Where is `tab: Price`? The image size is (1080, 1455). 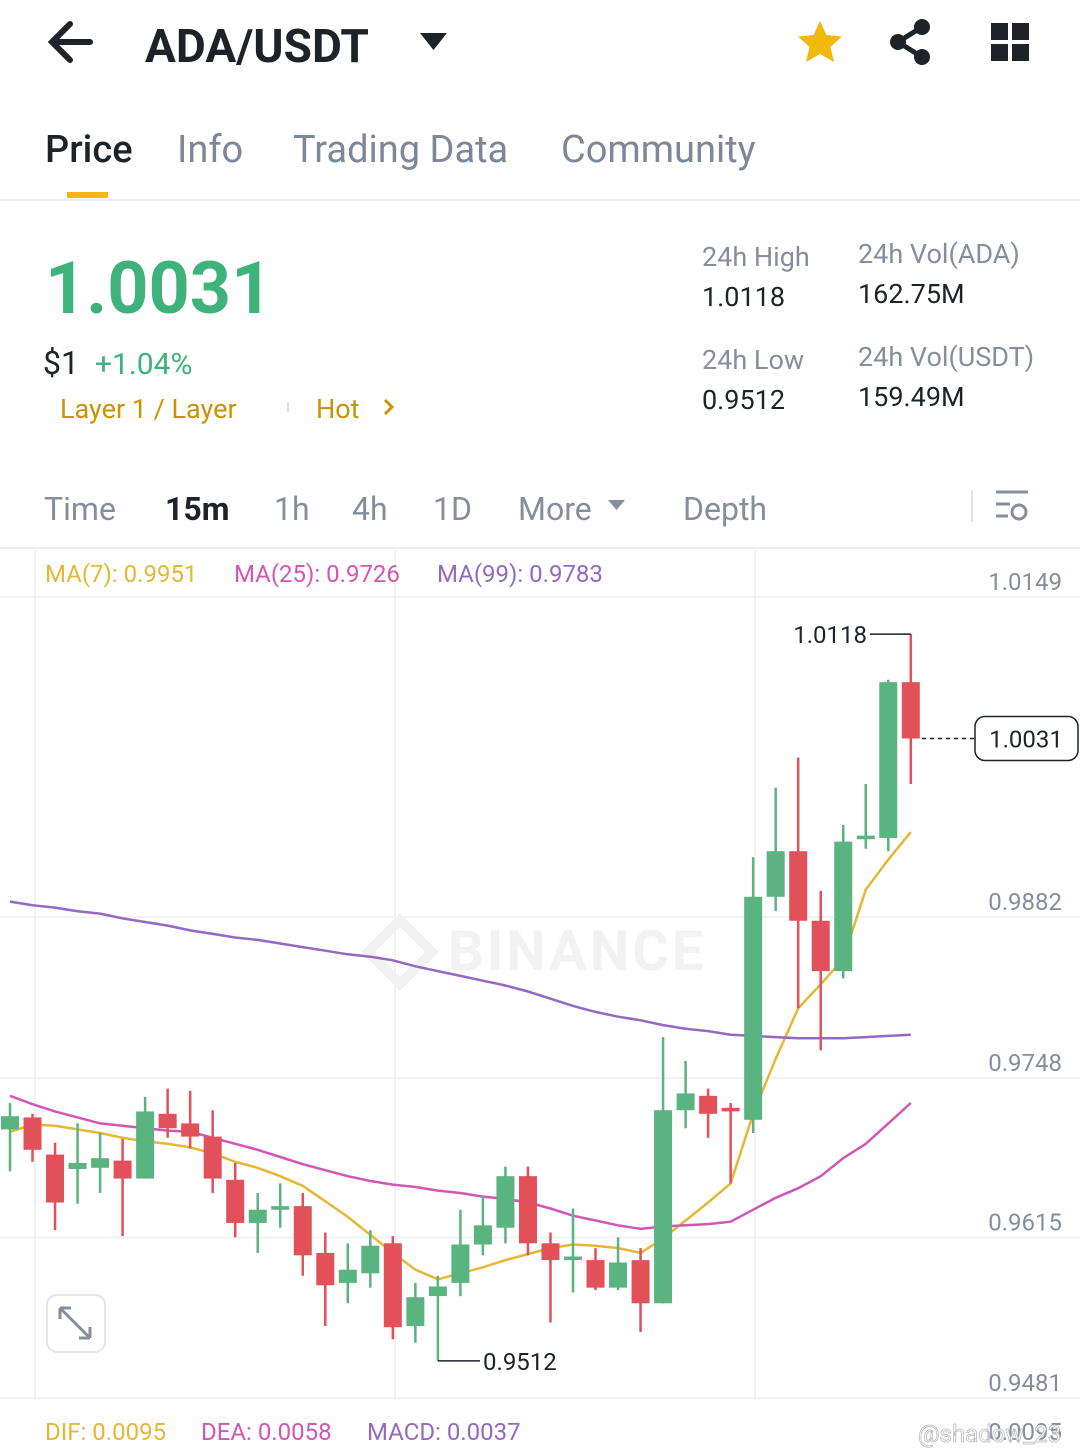 tab: Price is located at coordinates (89, 150).